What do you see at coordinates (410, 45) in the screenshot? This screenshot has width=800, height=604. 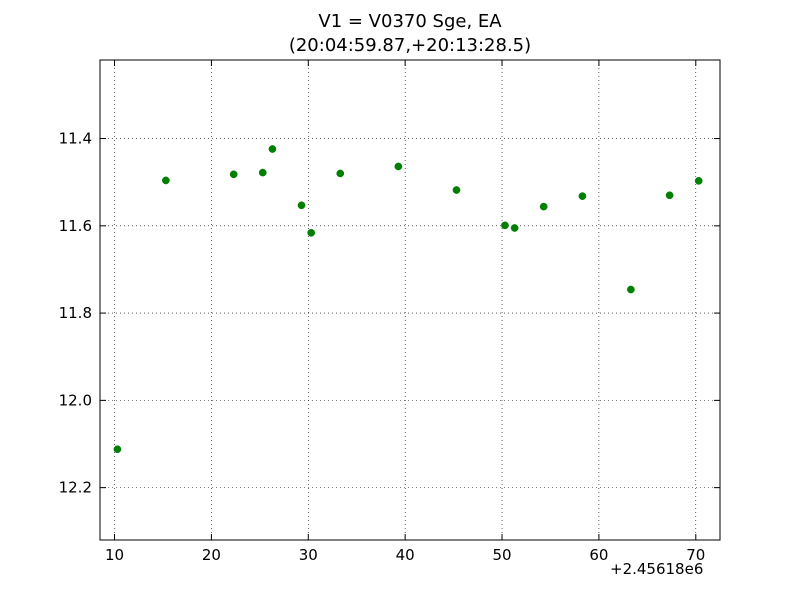 I see `chart-subtitle: (20:04:59.87,+20:13:28.5)` at bounding box center [410, 45].